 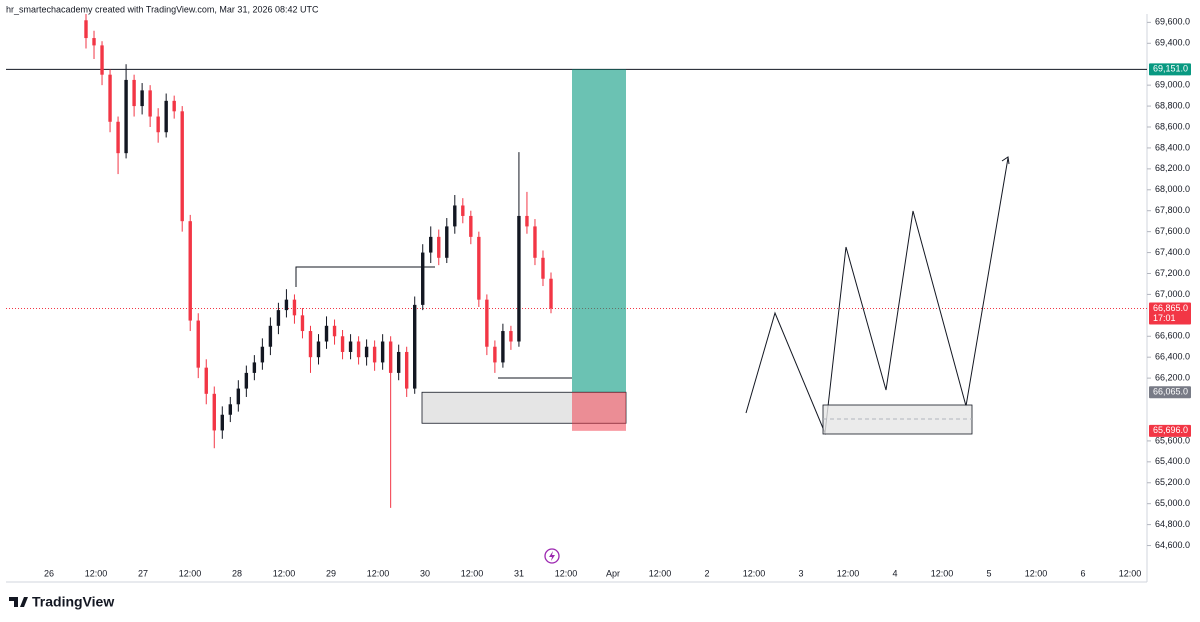 I want to click on x-tick-label: 5, so click(x=988, y=573).